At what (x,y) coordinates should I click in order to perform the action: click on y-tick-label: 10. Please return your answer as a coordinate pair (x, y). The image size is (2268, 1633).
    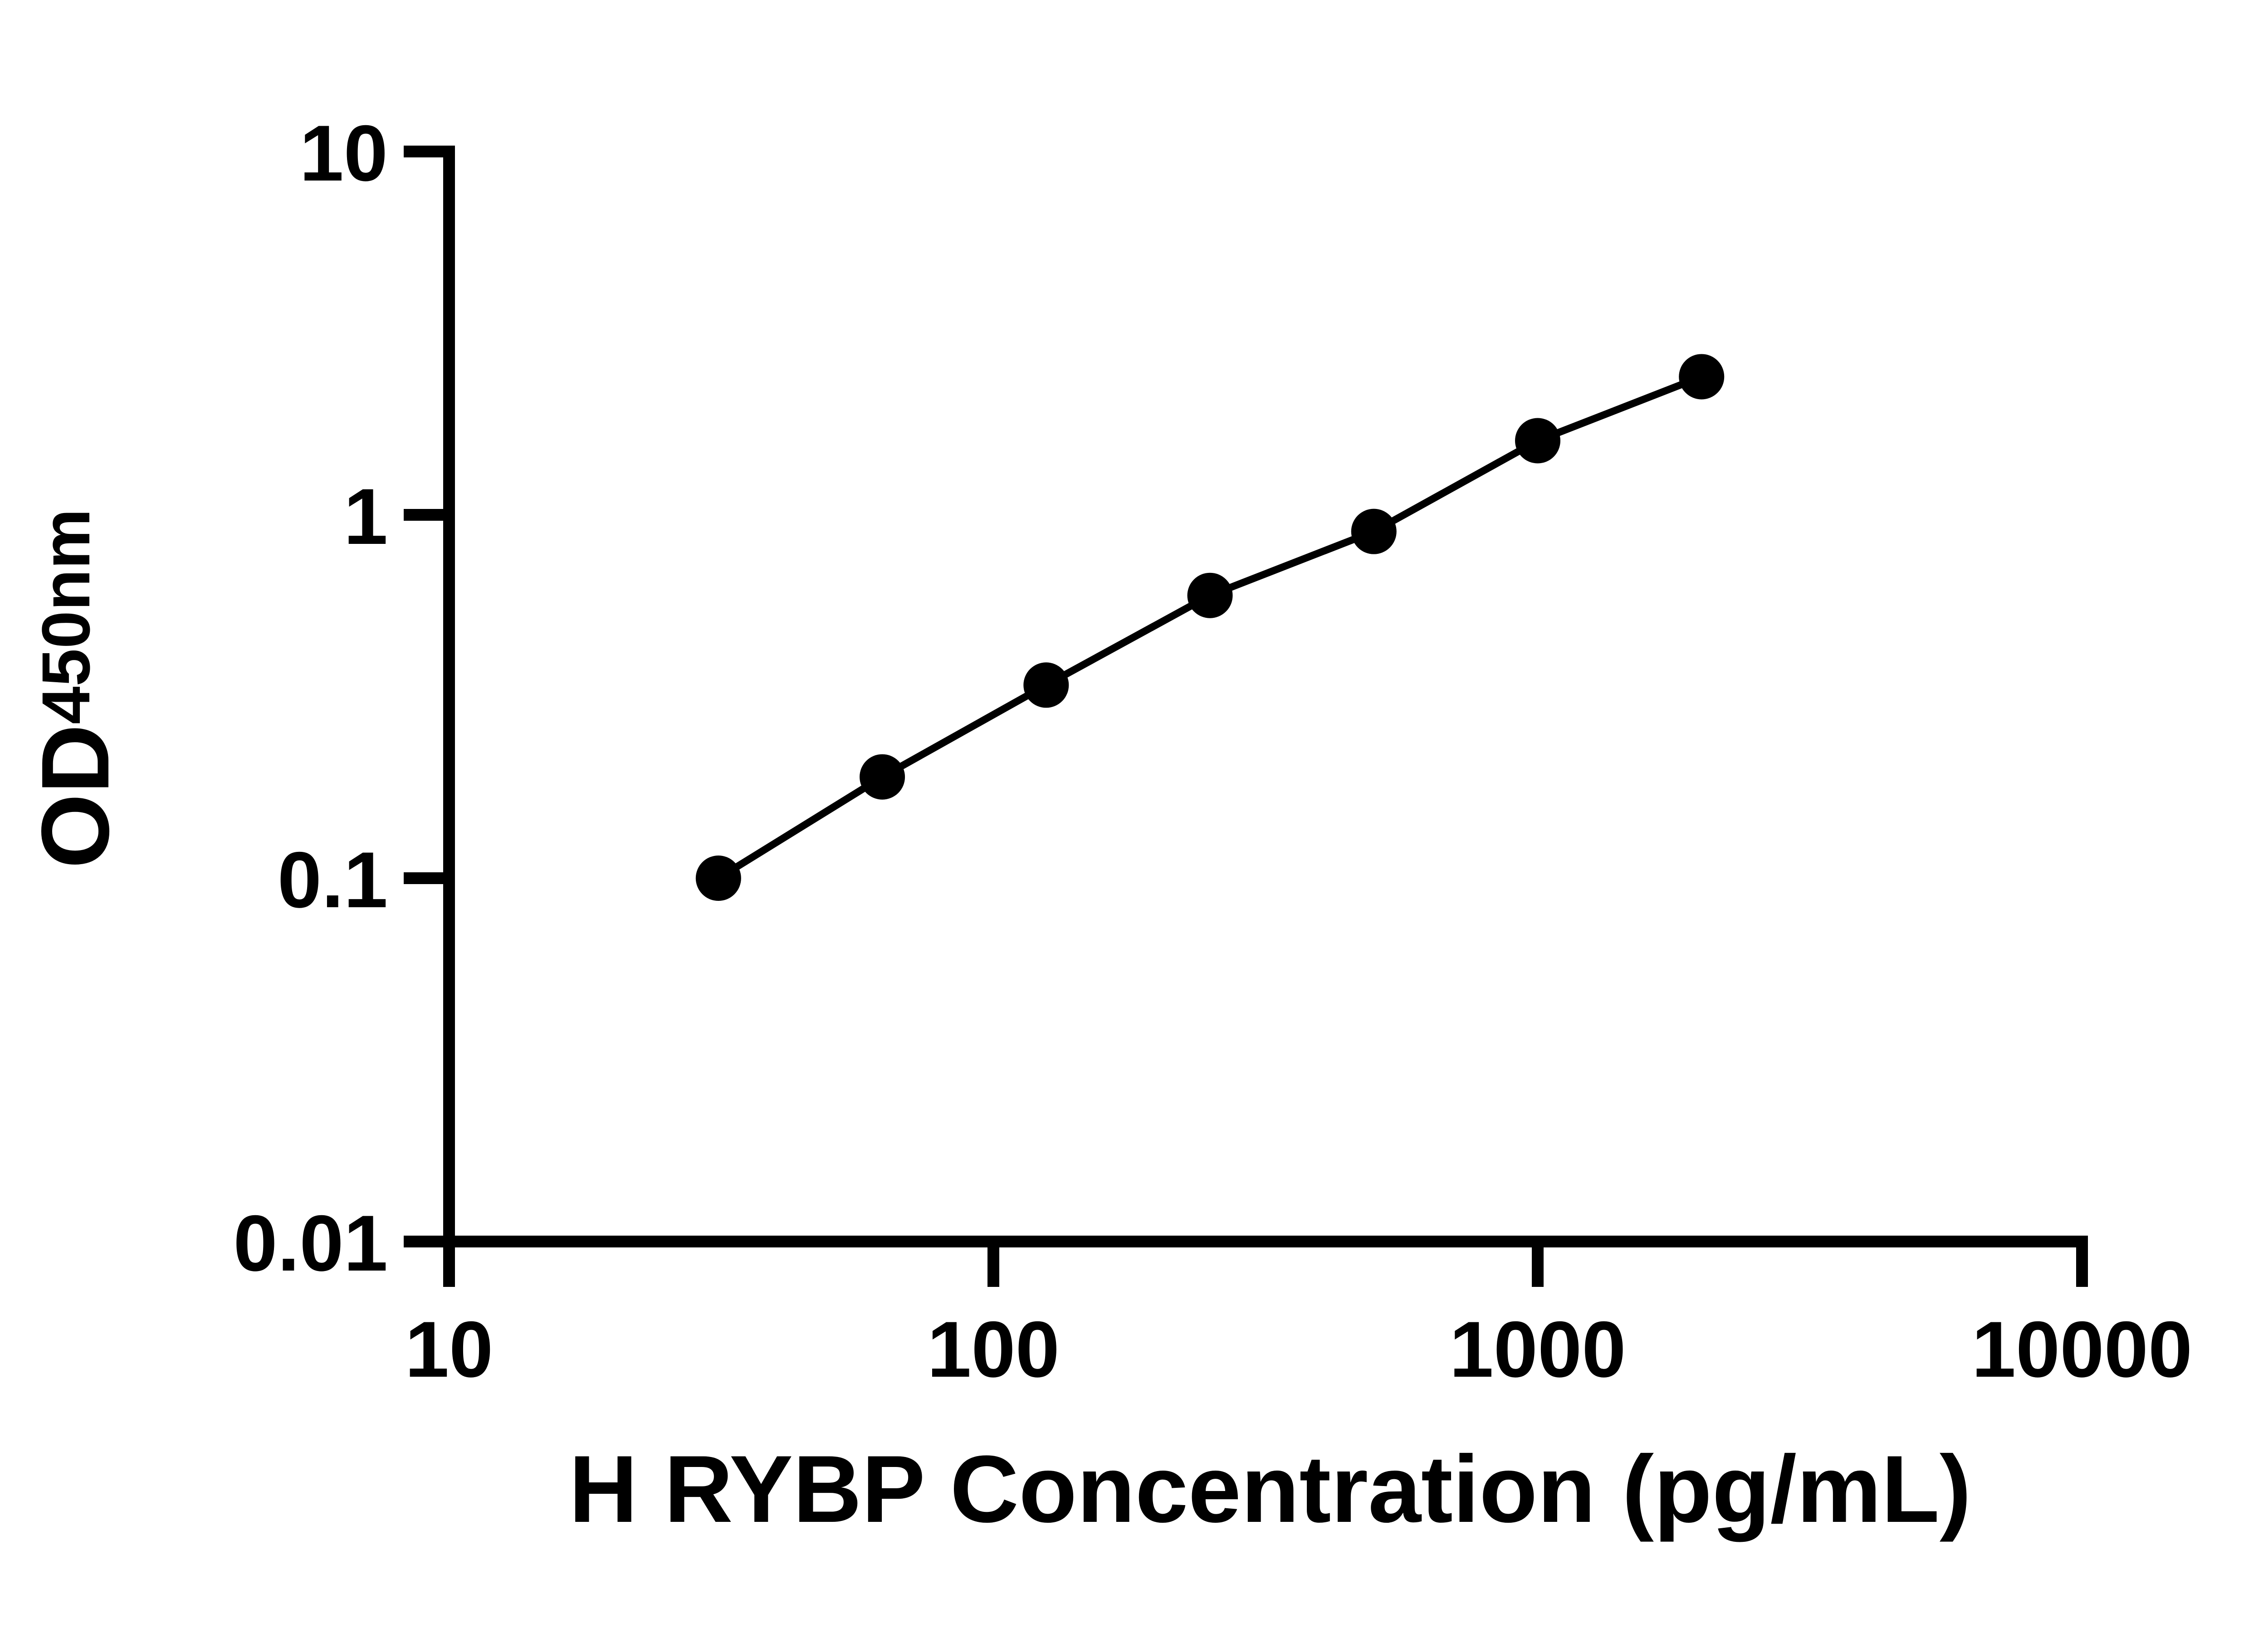
    Looking at the image, I should click on (344, 153).